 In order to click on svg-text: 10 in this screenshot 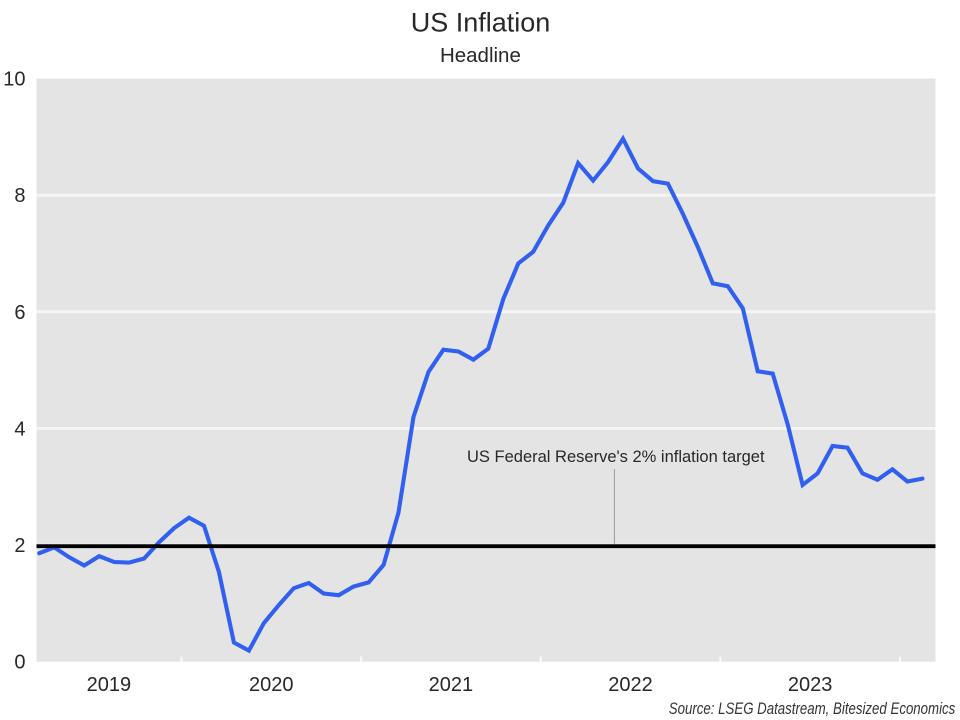, I will do `click(14, 80)`.